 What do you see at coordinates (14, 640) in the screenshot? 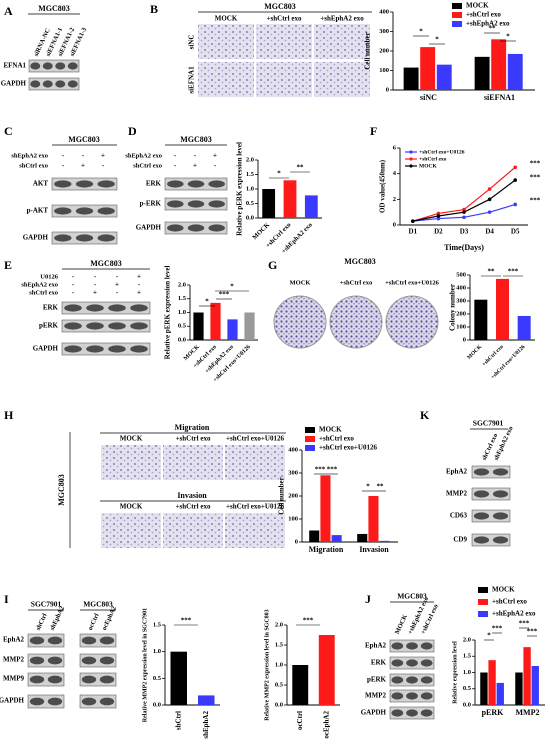
I see `label: EphA2` at bounding box center [14, 640].